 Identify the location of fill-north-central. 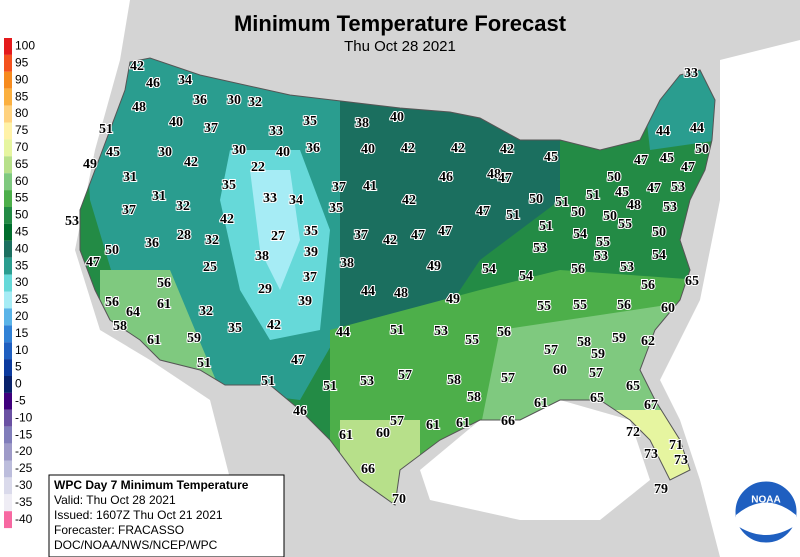
(445, 210).